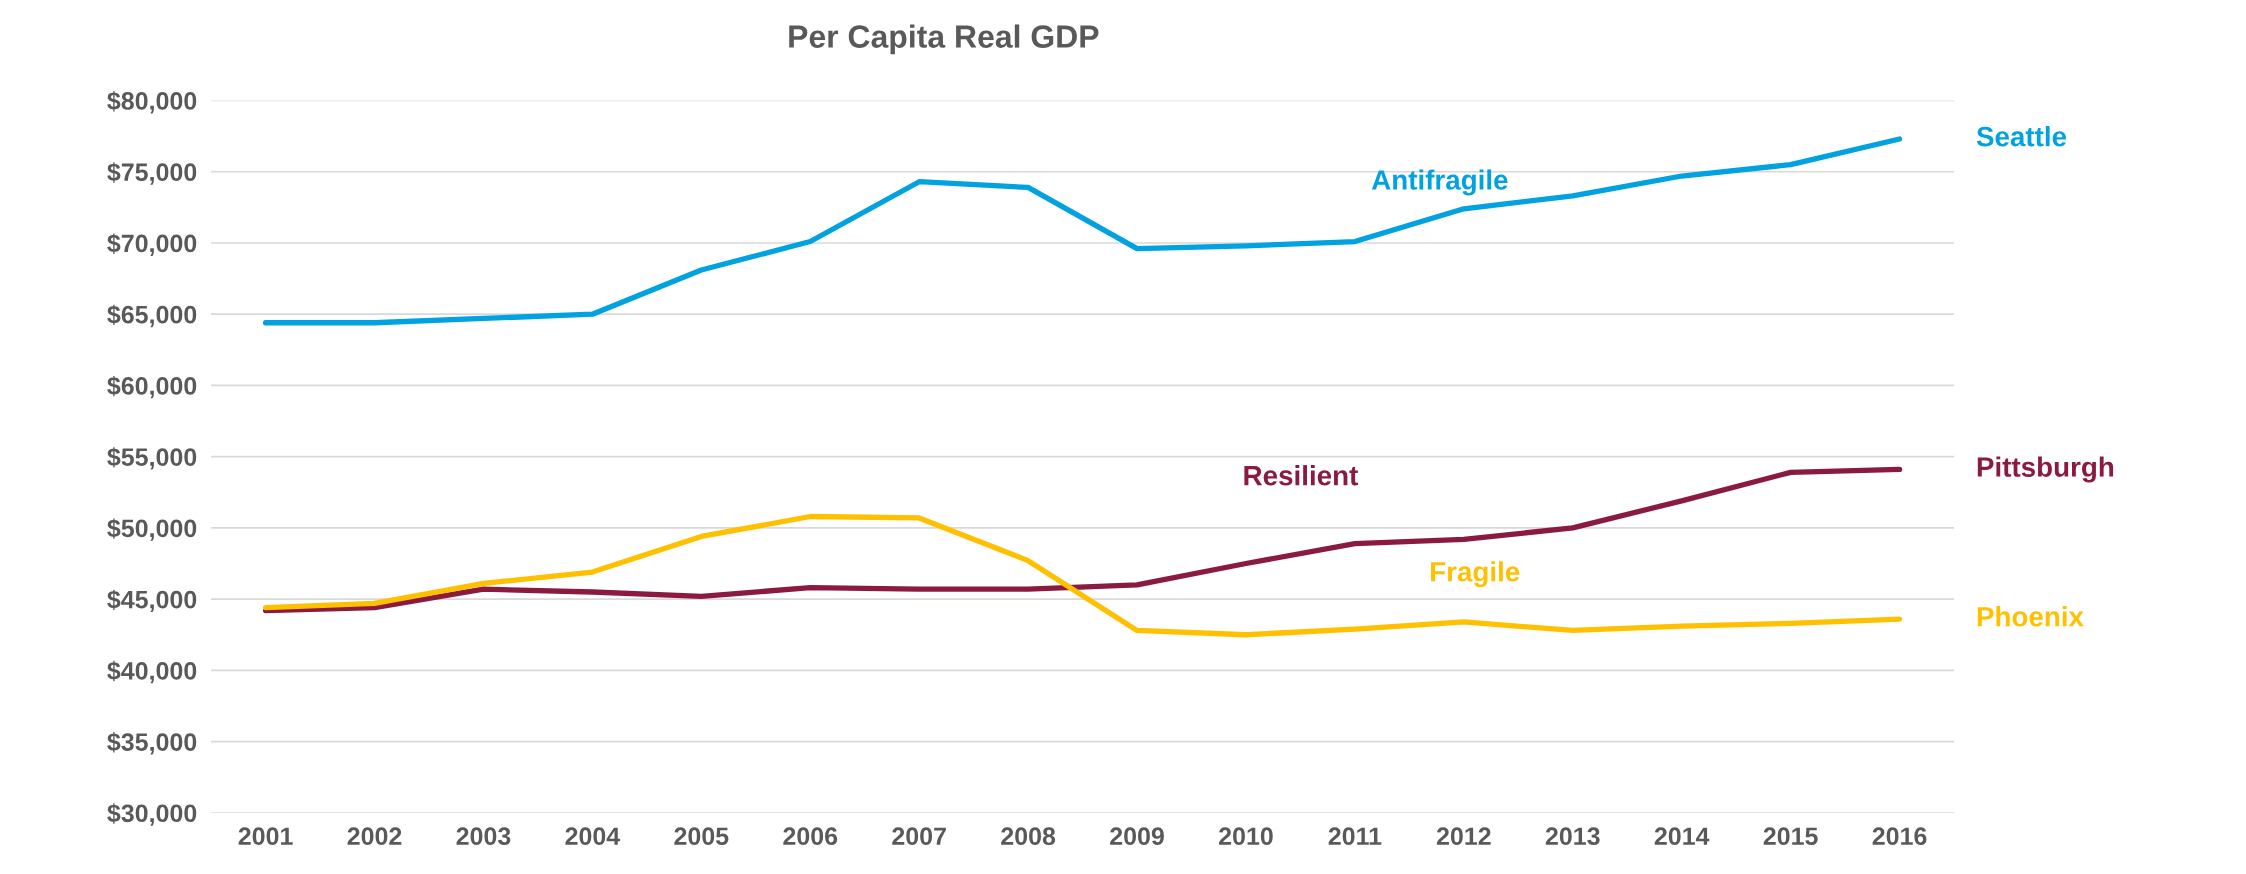  What do you see at coordinates (152, 601) in the screenshot?
I see `y-tick-label: $45,000` at bounding box center [152, 601].